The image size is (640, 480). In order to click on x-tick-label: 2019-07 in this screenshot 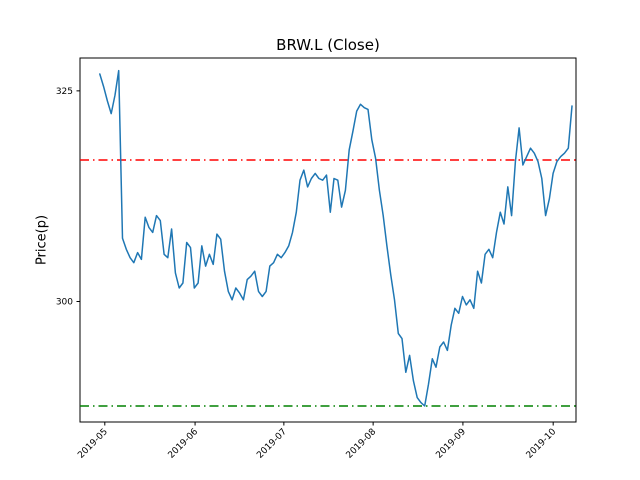, I will do `click(272, 444)`.